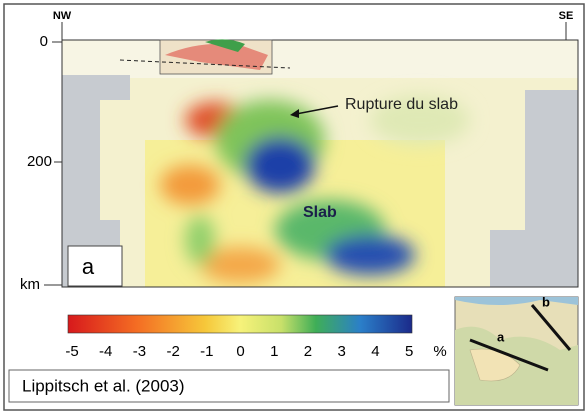 Image resolution: width=588 pixels, height=419 pixels. I want to click on depth-tick-label: 0, so click(44, 41).